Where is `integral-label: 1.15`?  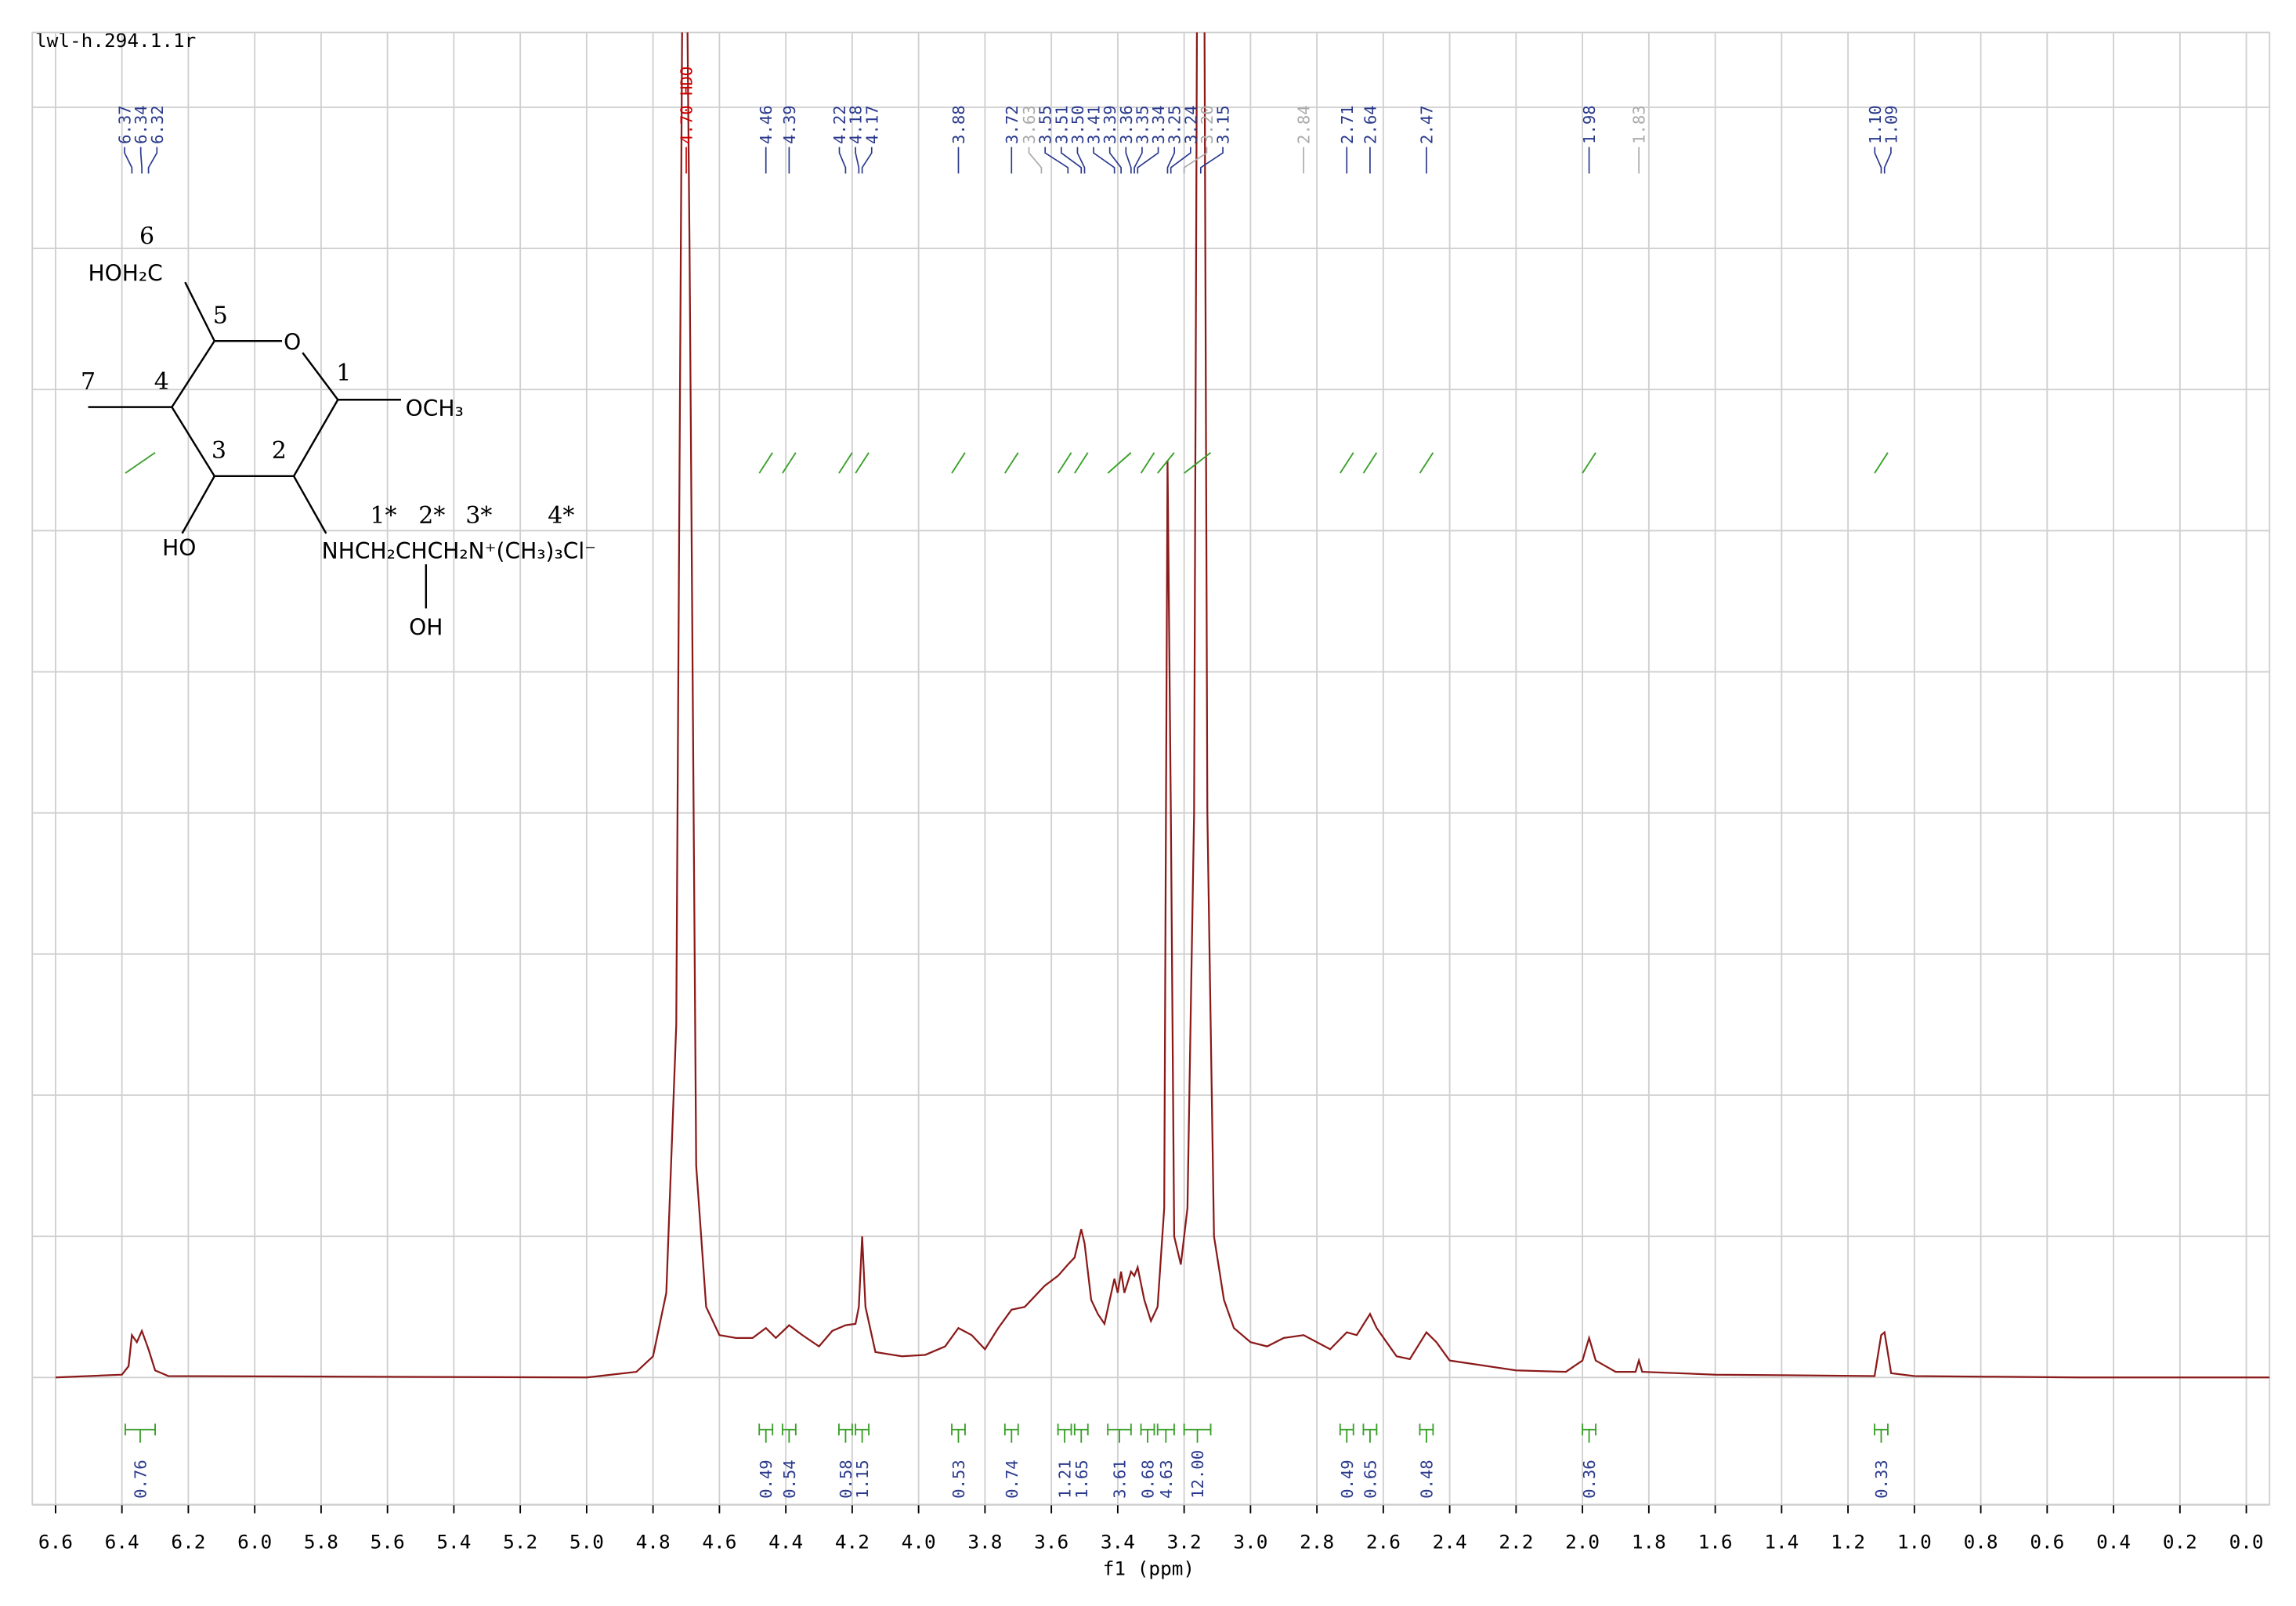 integral-label: 1.15 is located at coordinates (862, 1479).